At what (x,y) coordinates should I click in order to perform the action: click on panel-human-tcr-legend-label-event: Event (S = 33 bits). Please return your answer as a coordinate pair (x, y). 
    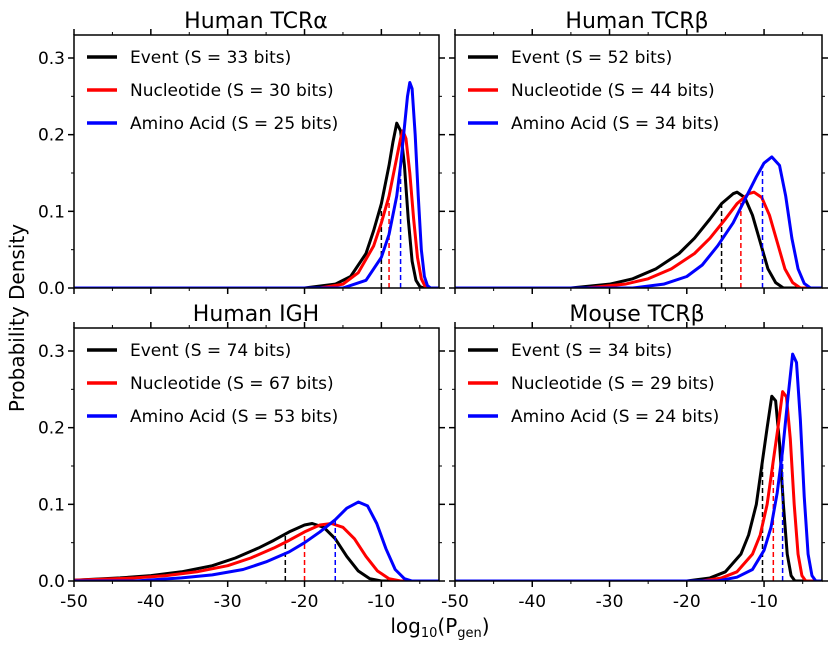
    Looking at the image, I should click on (210, 58).